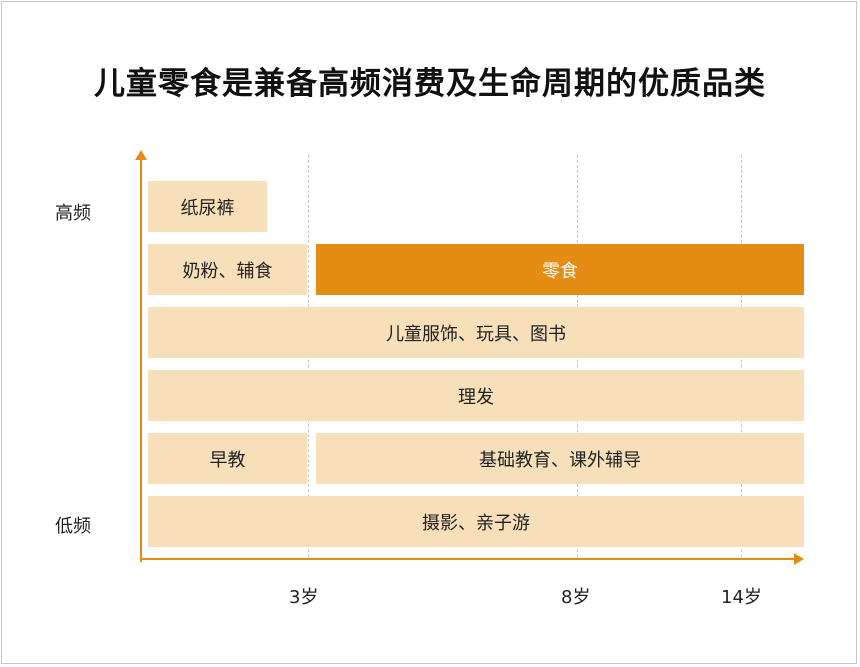 The width and height of the screenshot is (860, 667). What do you see at coordinates (799, 559) in the screenshot?
I see `x-axis-arrow` at bounding box center [799, 559].